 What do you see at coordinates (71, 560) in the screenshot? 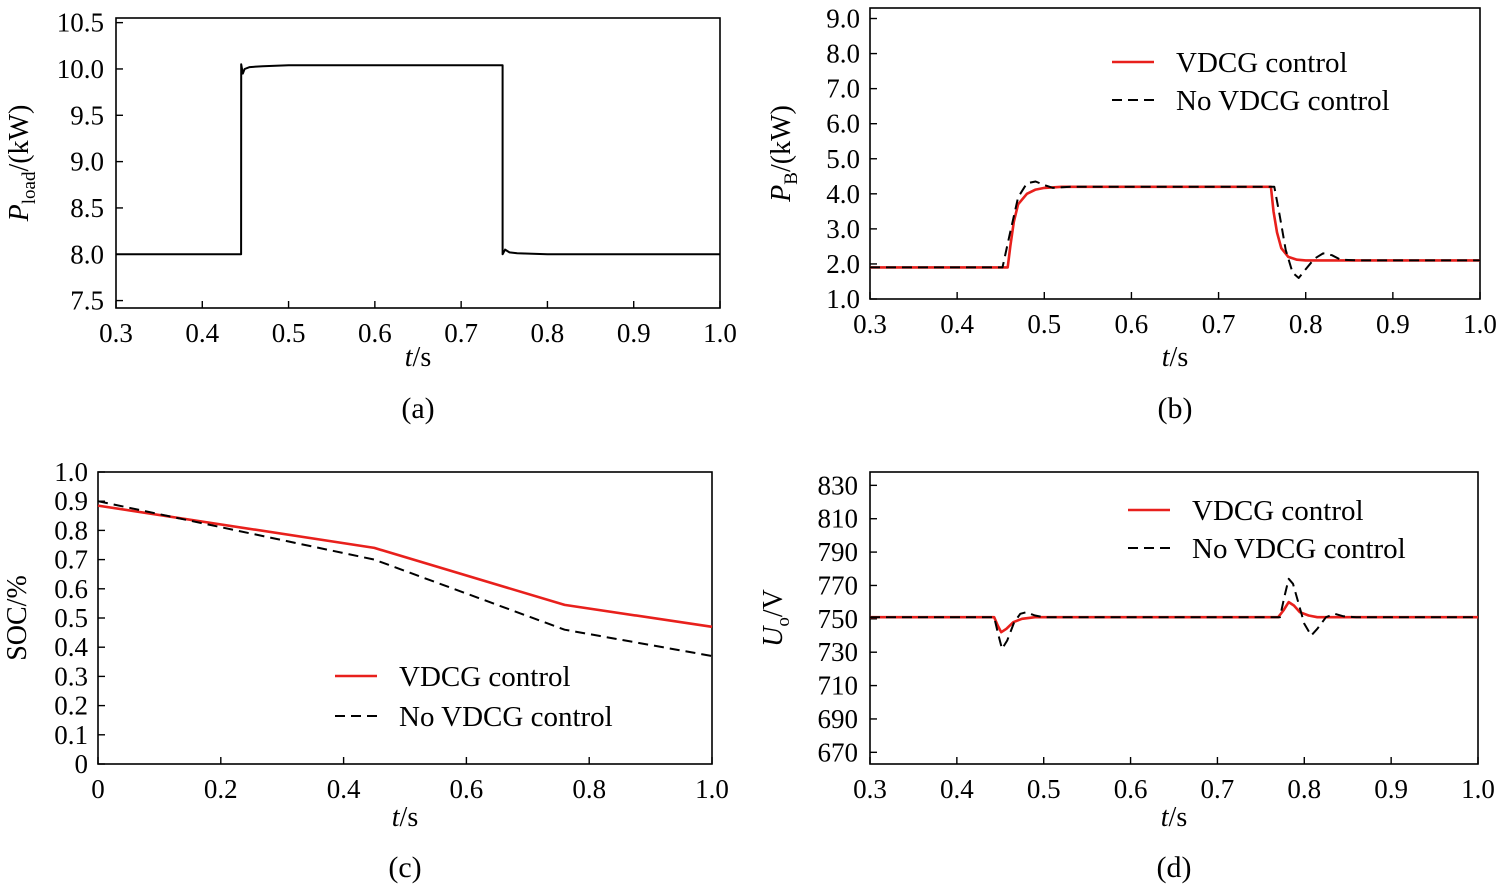
I see `y-tick-label: 0.7` at bounding box center [71, 560].